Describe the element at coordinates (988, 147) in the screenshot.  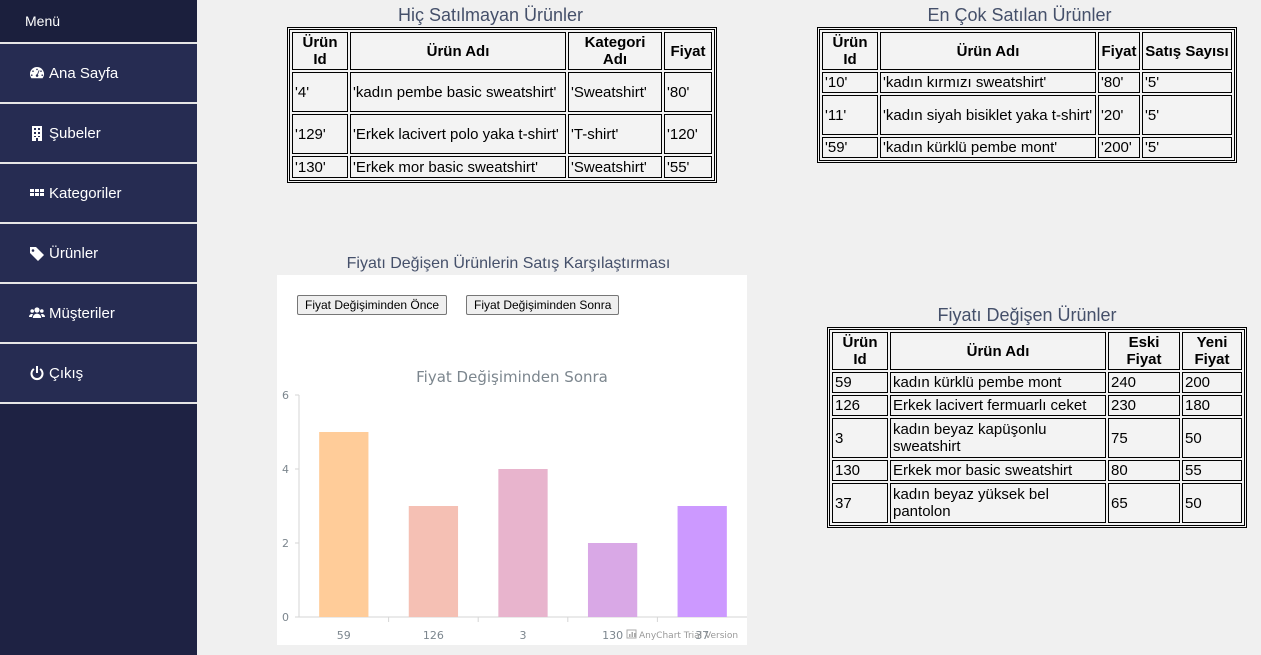
I see `cell: 'kadın kürklü pembe mont'` at that location.